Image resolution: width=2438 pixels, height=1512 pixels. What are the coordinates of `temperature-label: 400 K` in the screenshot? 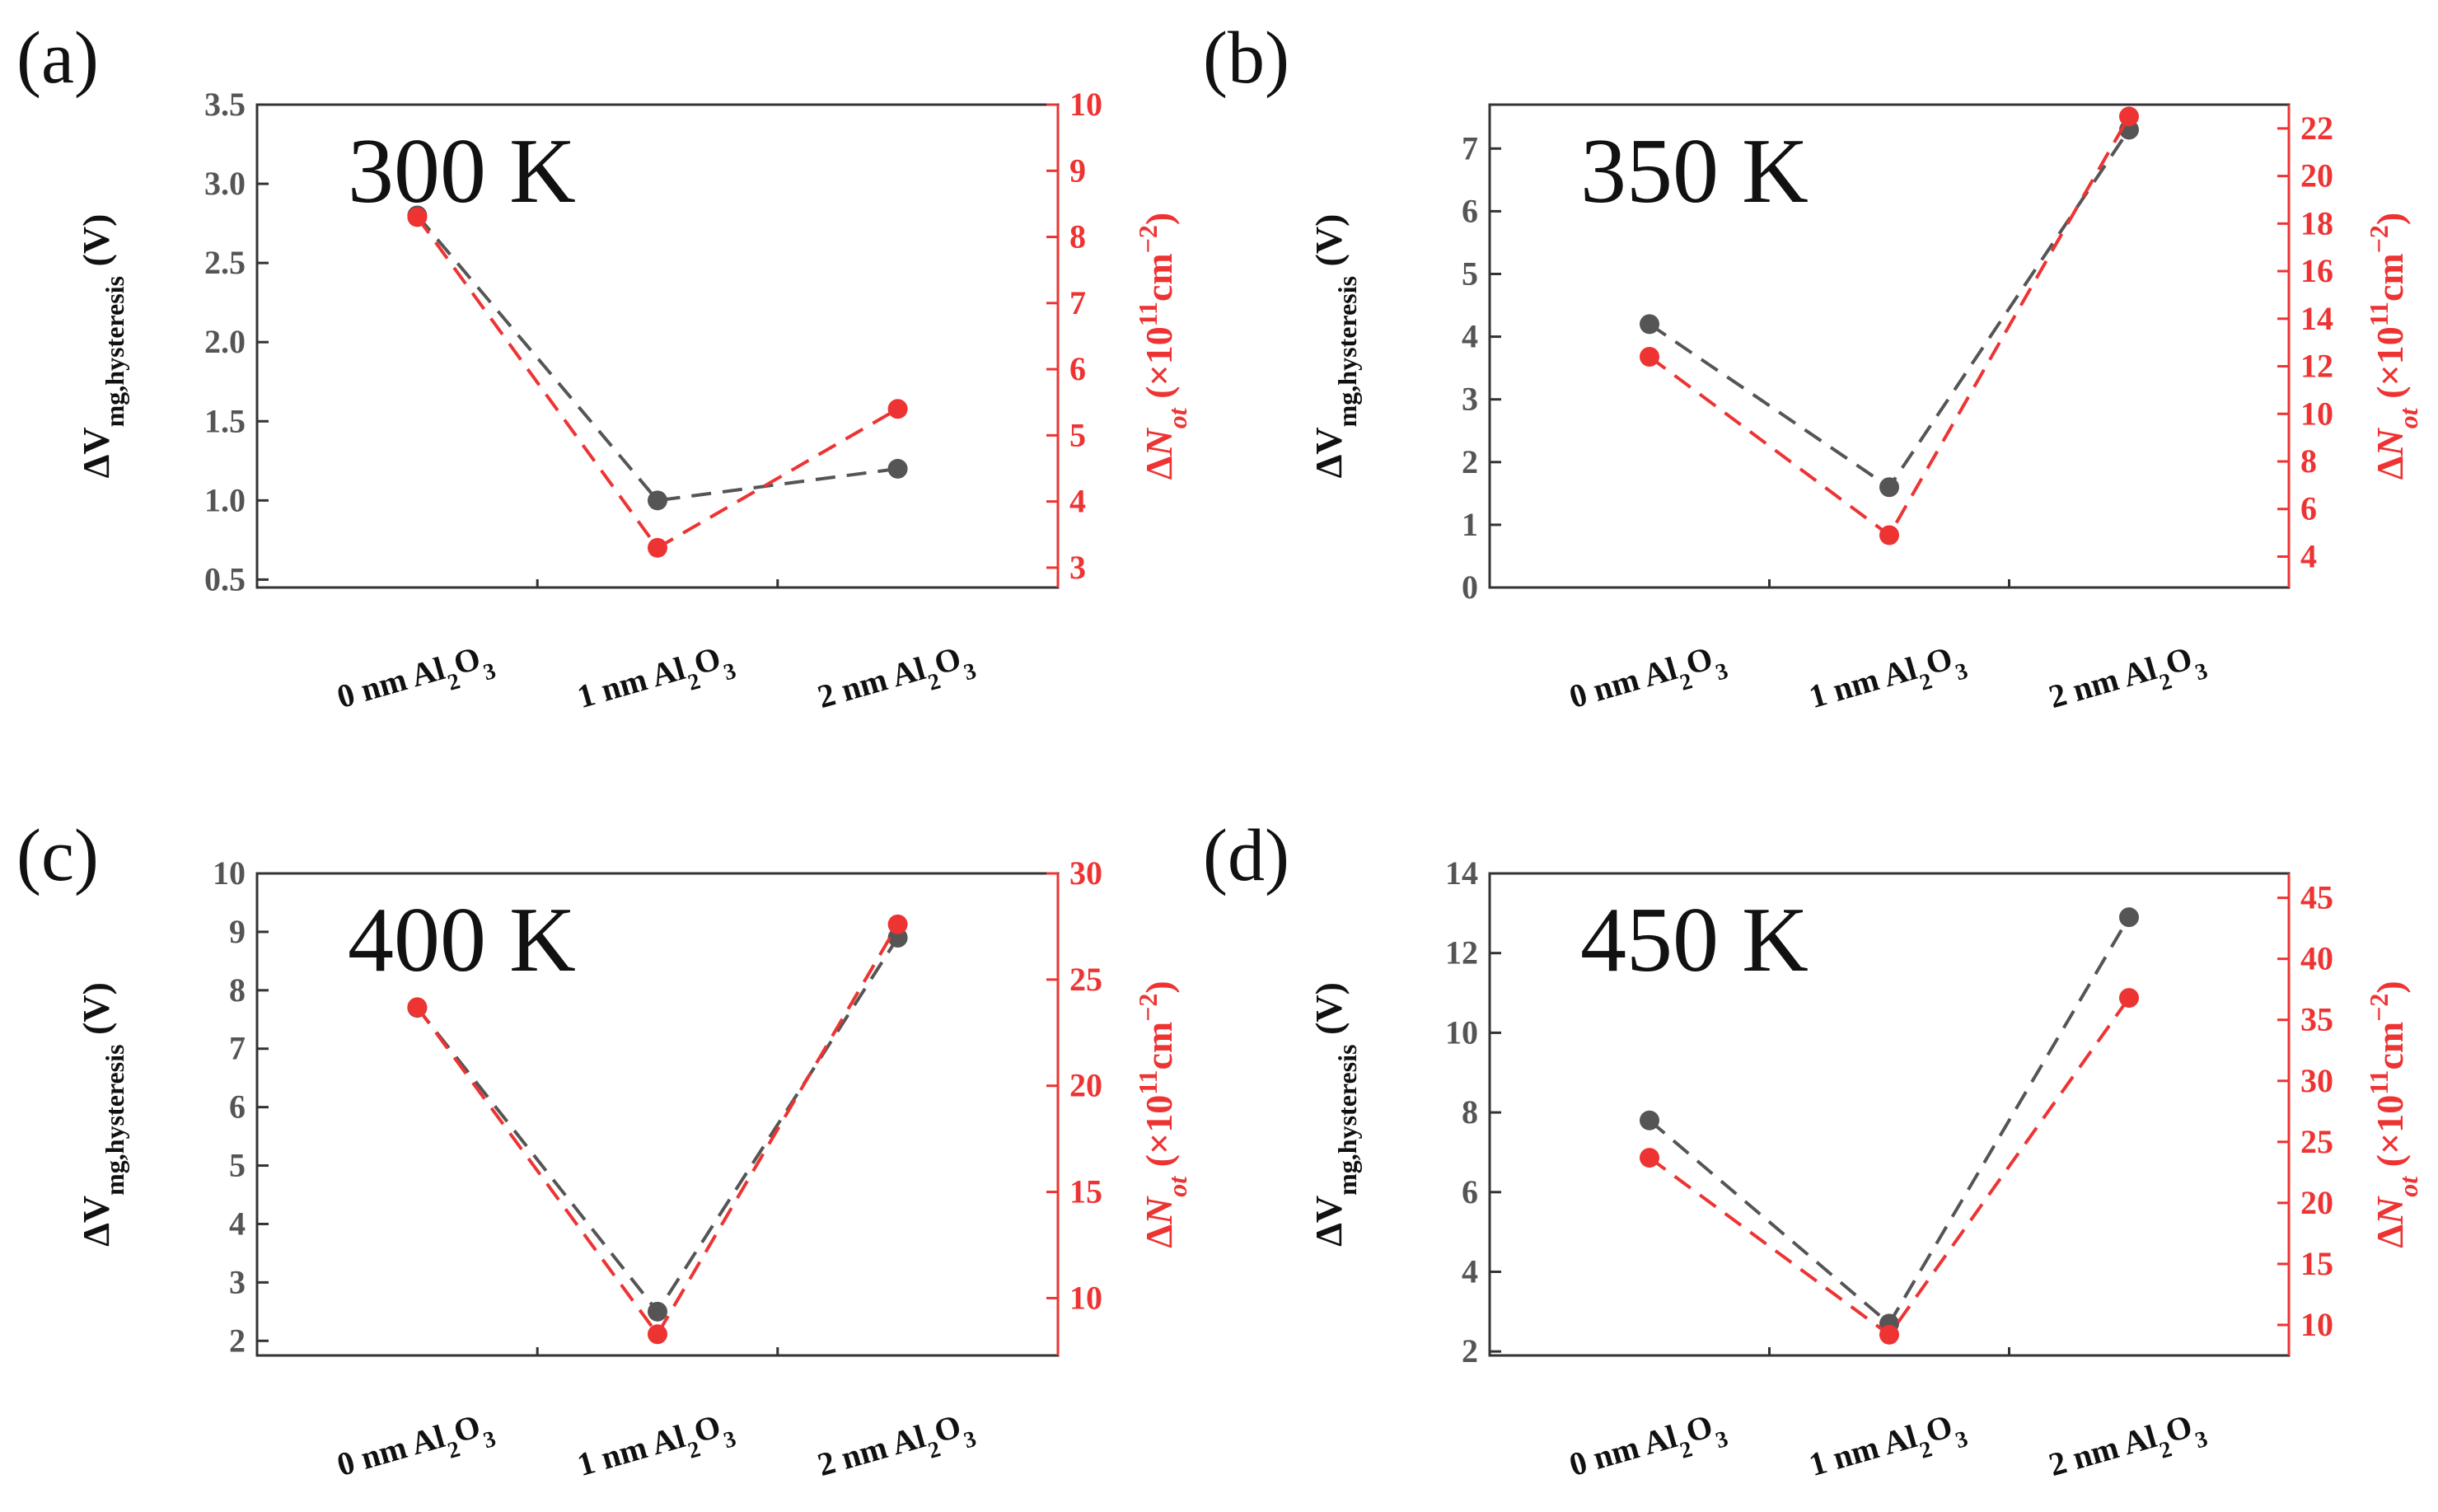 It's located at (462, 940).